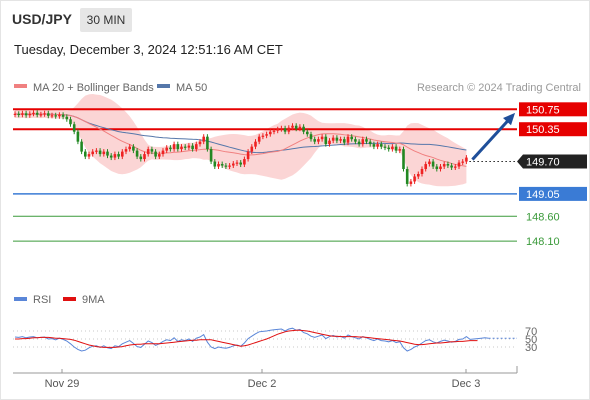 This screenshot has width=590, height=400. I want to click on candles-group, so click(240, 148).